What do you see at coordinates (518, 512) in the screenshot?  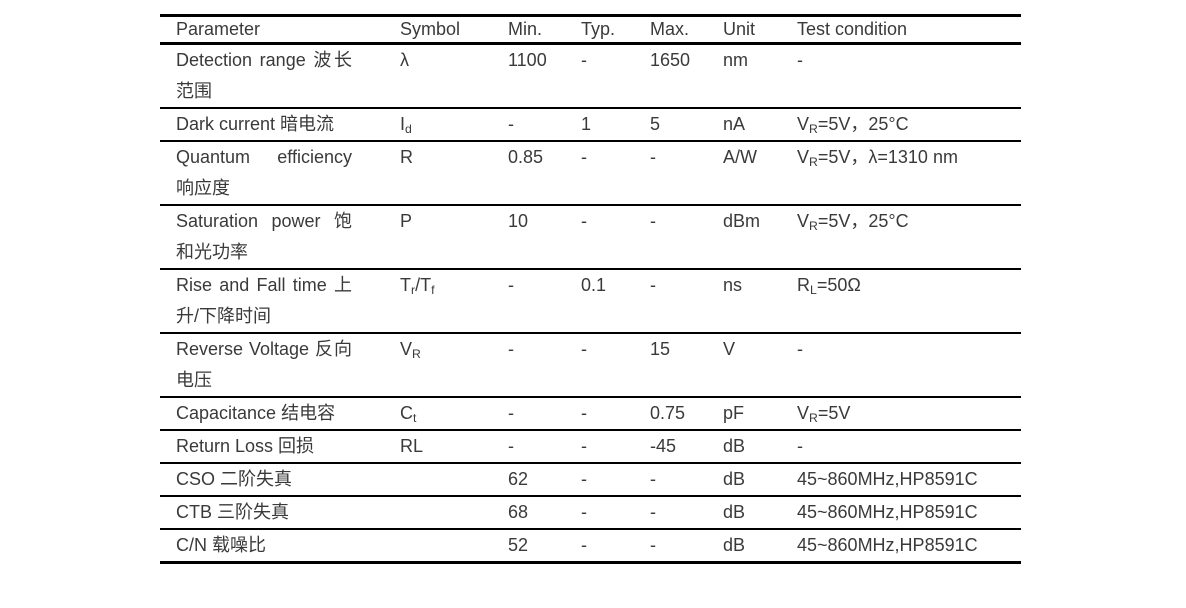 I see `cell-min: 68` at bounding box center [518, 512].